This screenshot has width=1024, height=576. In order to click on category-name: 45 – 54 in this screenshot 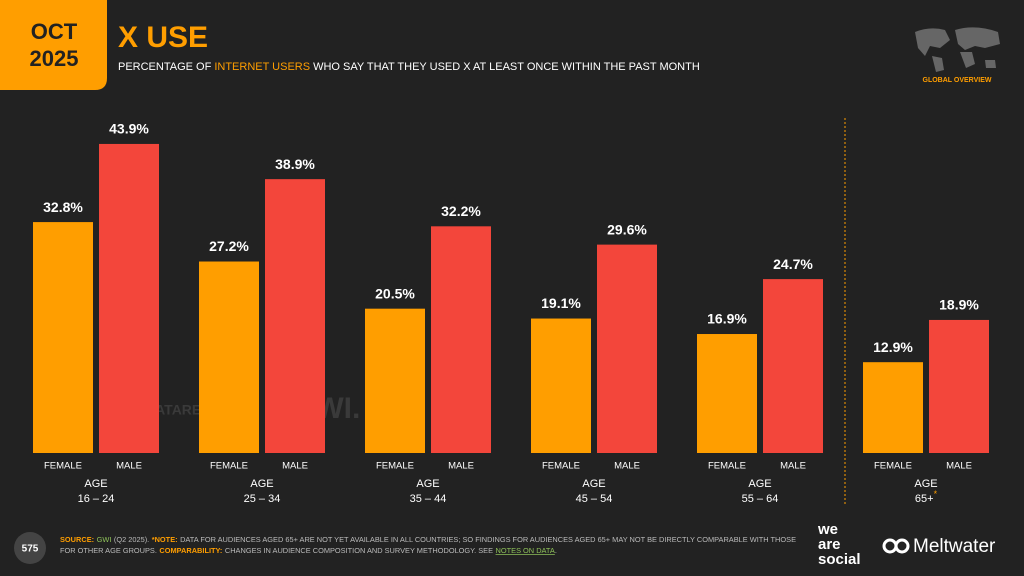, I will do `click(594, 499)`.